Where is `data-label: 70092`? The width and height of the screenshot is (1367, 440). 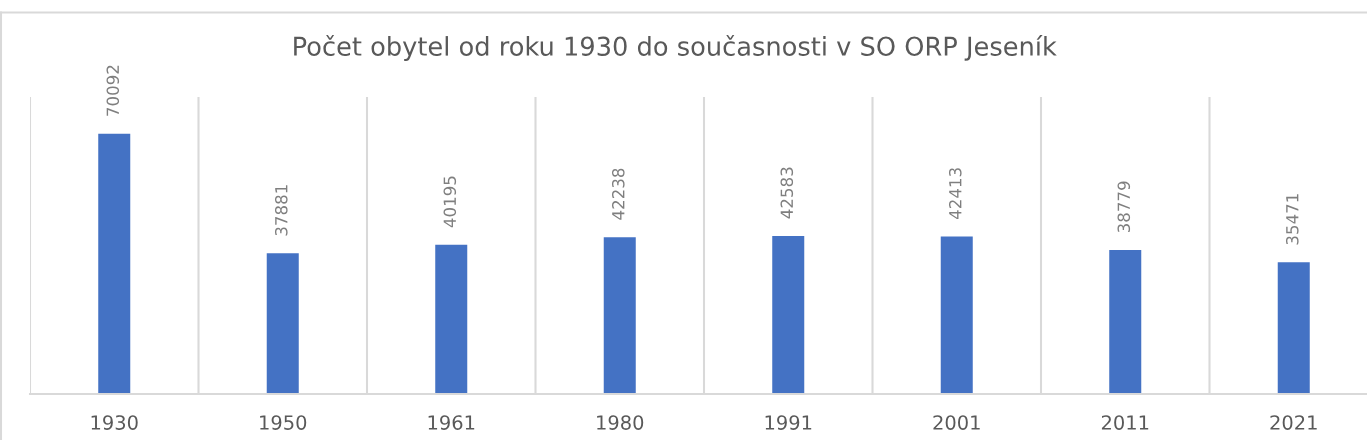 data-label: 70092 is located at coordinates (113, 90).